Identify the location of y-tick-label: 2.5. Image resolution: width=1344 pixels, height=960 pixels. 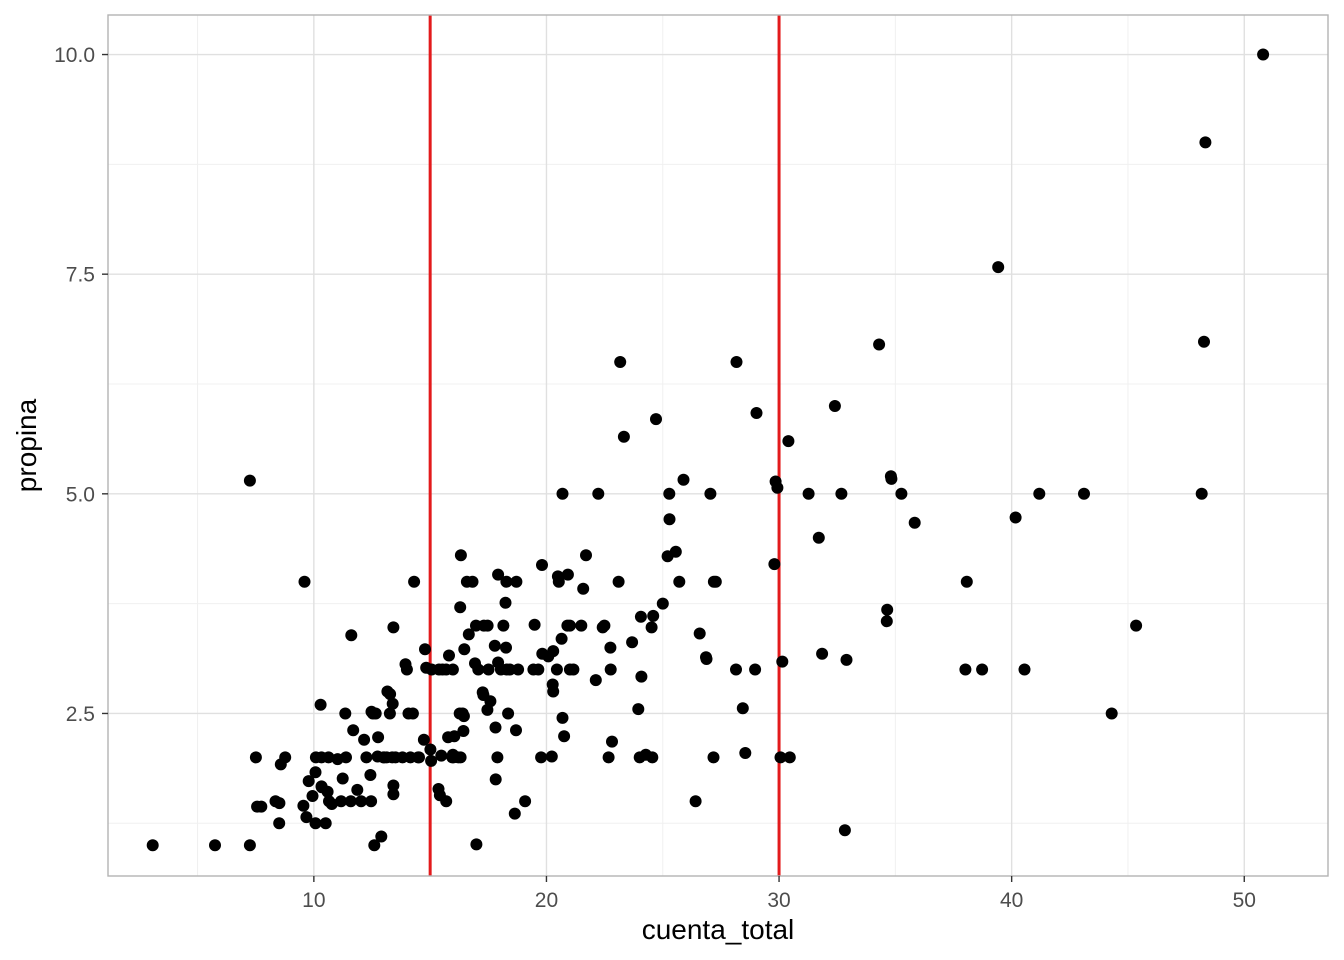
(80, 714).